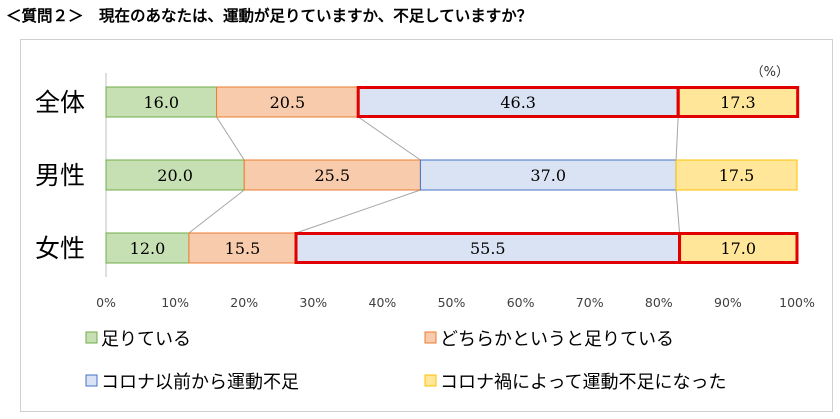 The height and width of the screenshot is (419, 840). What do you see at coordinates (548, 175) in the screenshot?
I see `data-label: 37.0` at bounding box center [548, 175].